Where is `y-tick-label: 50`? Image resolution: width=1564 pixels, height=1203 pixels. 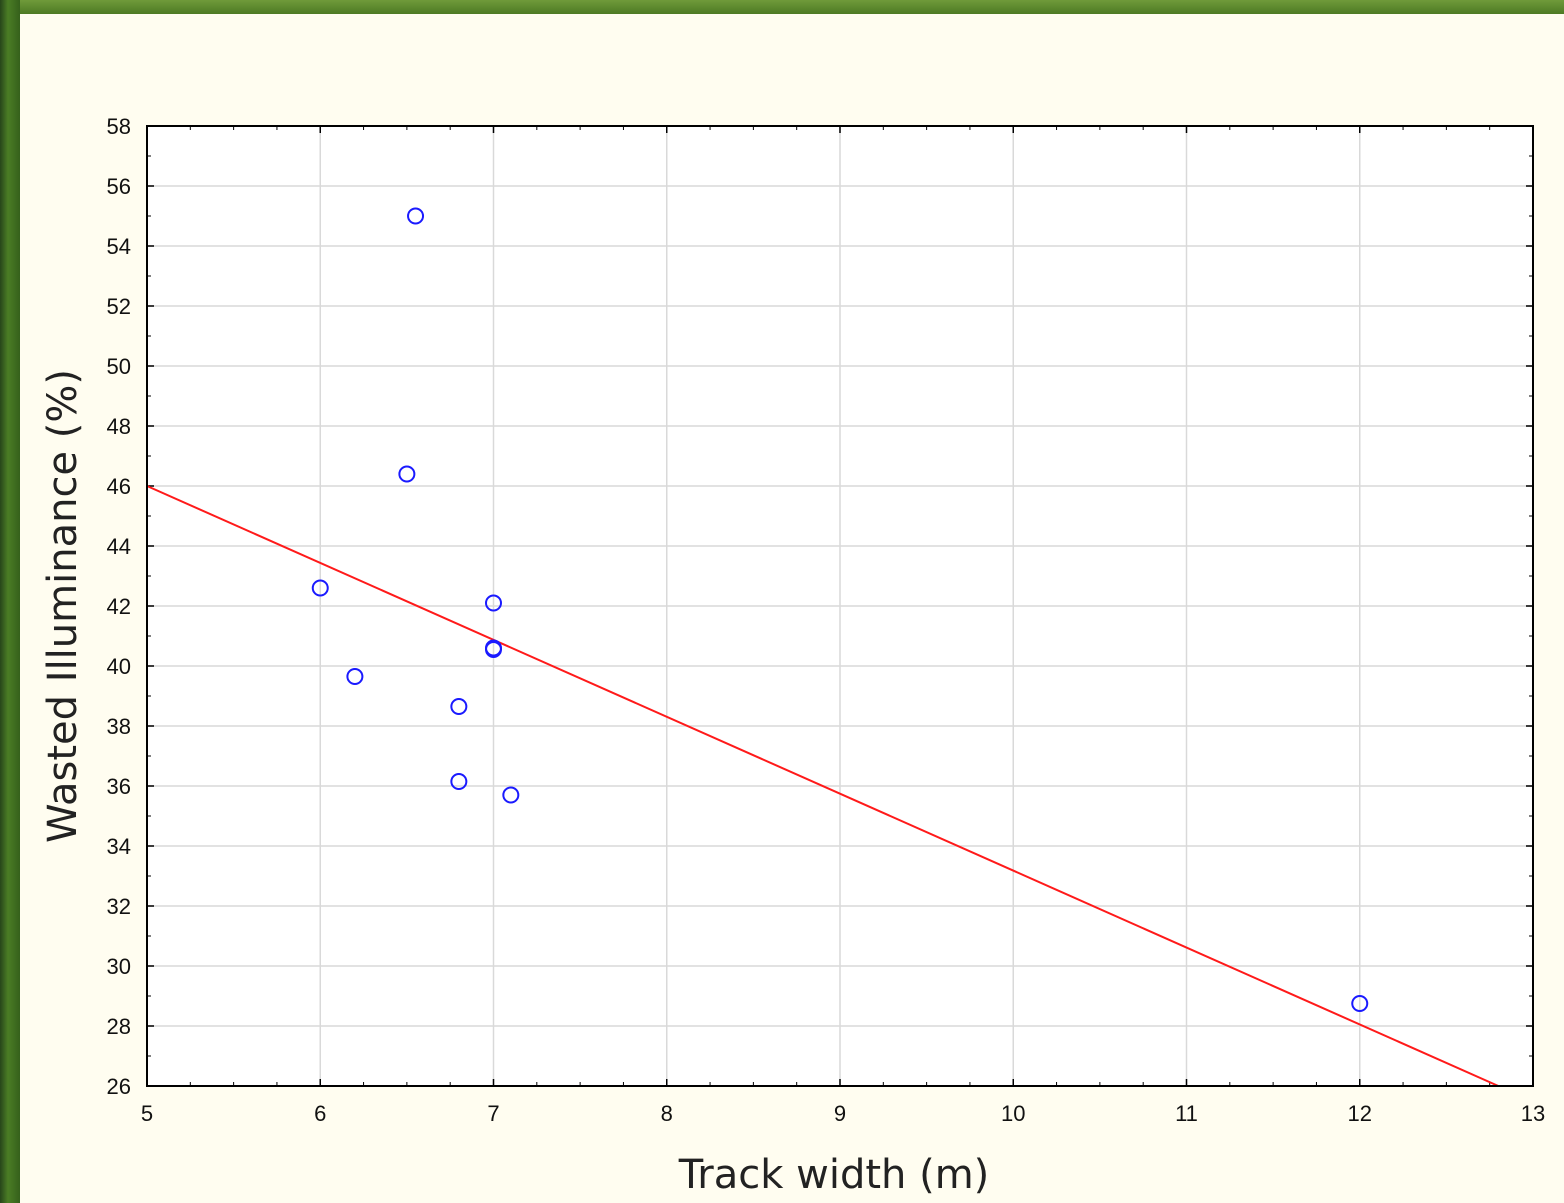
y-tick-label: 50 is located at coordinates (119, 366).